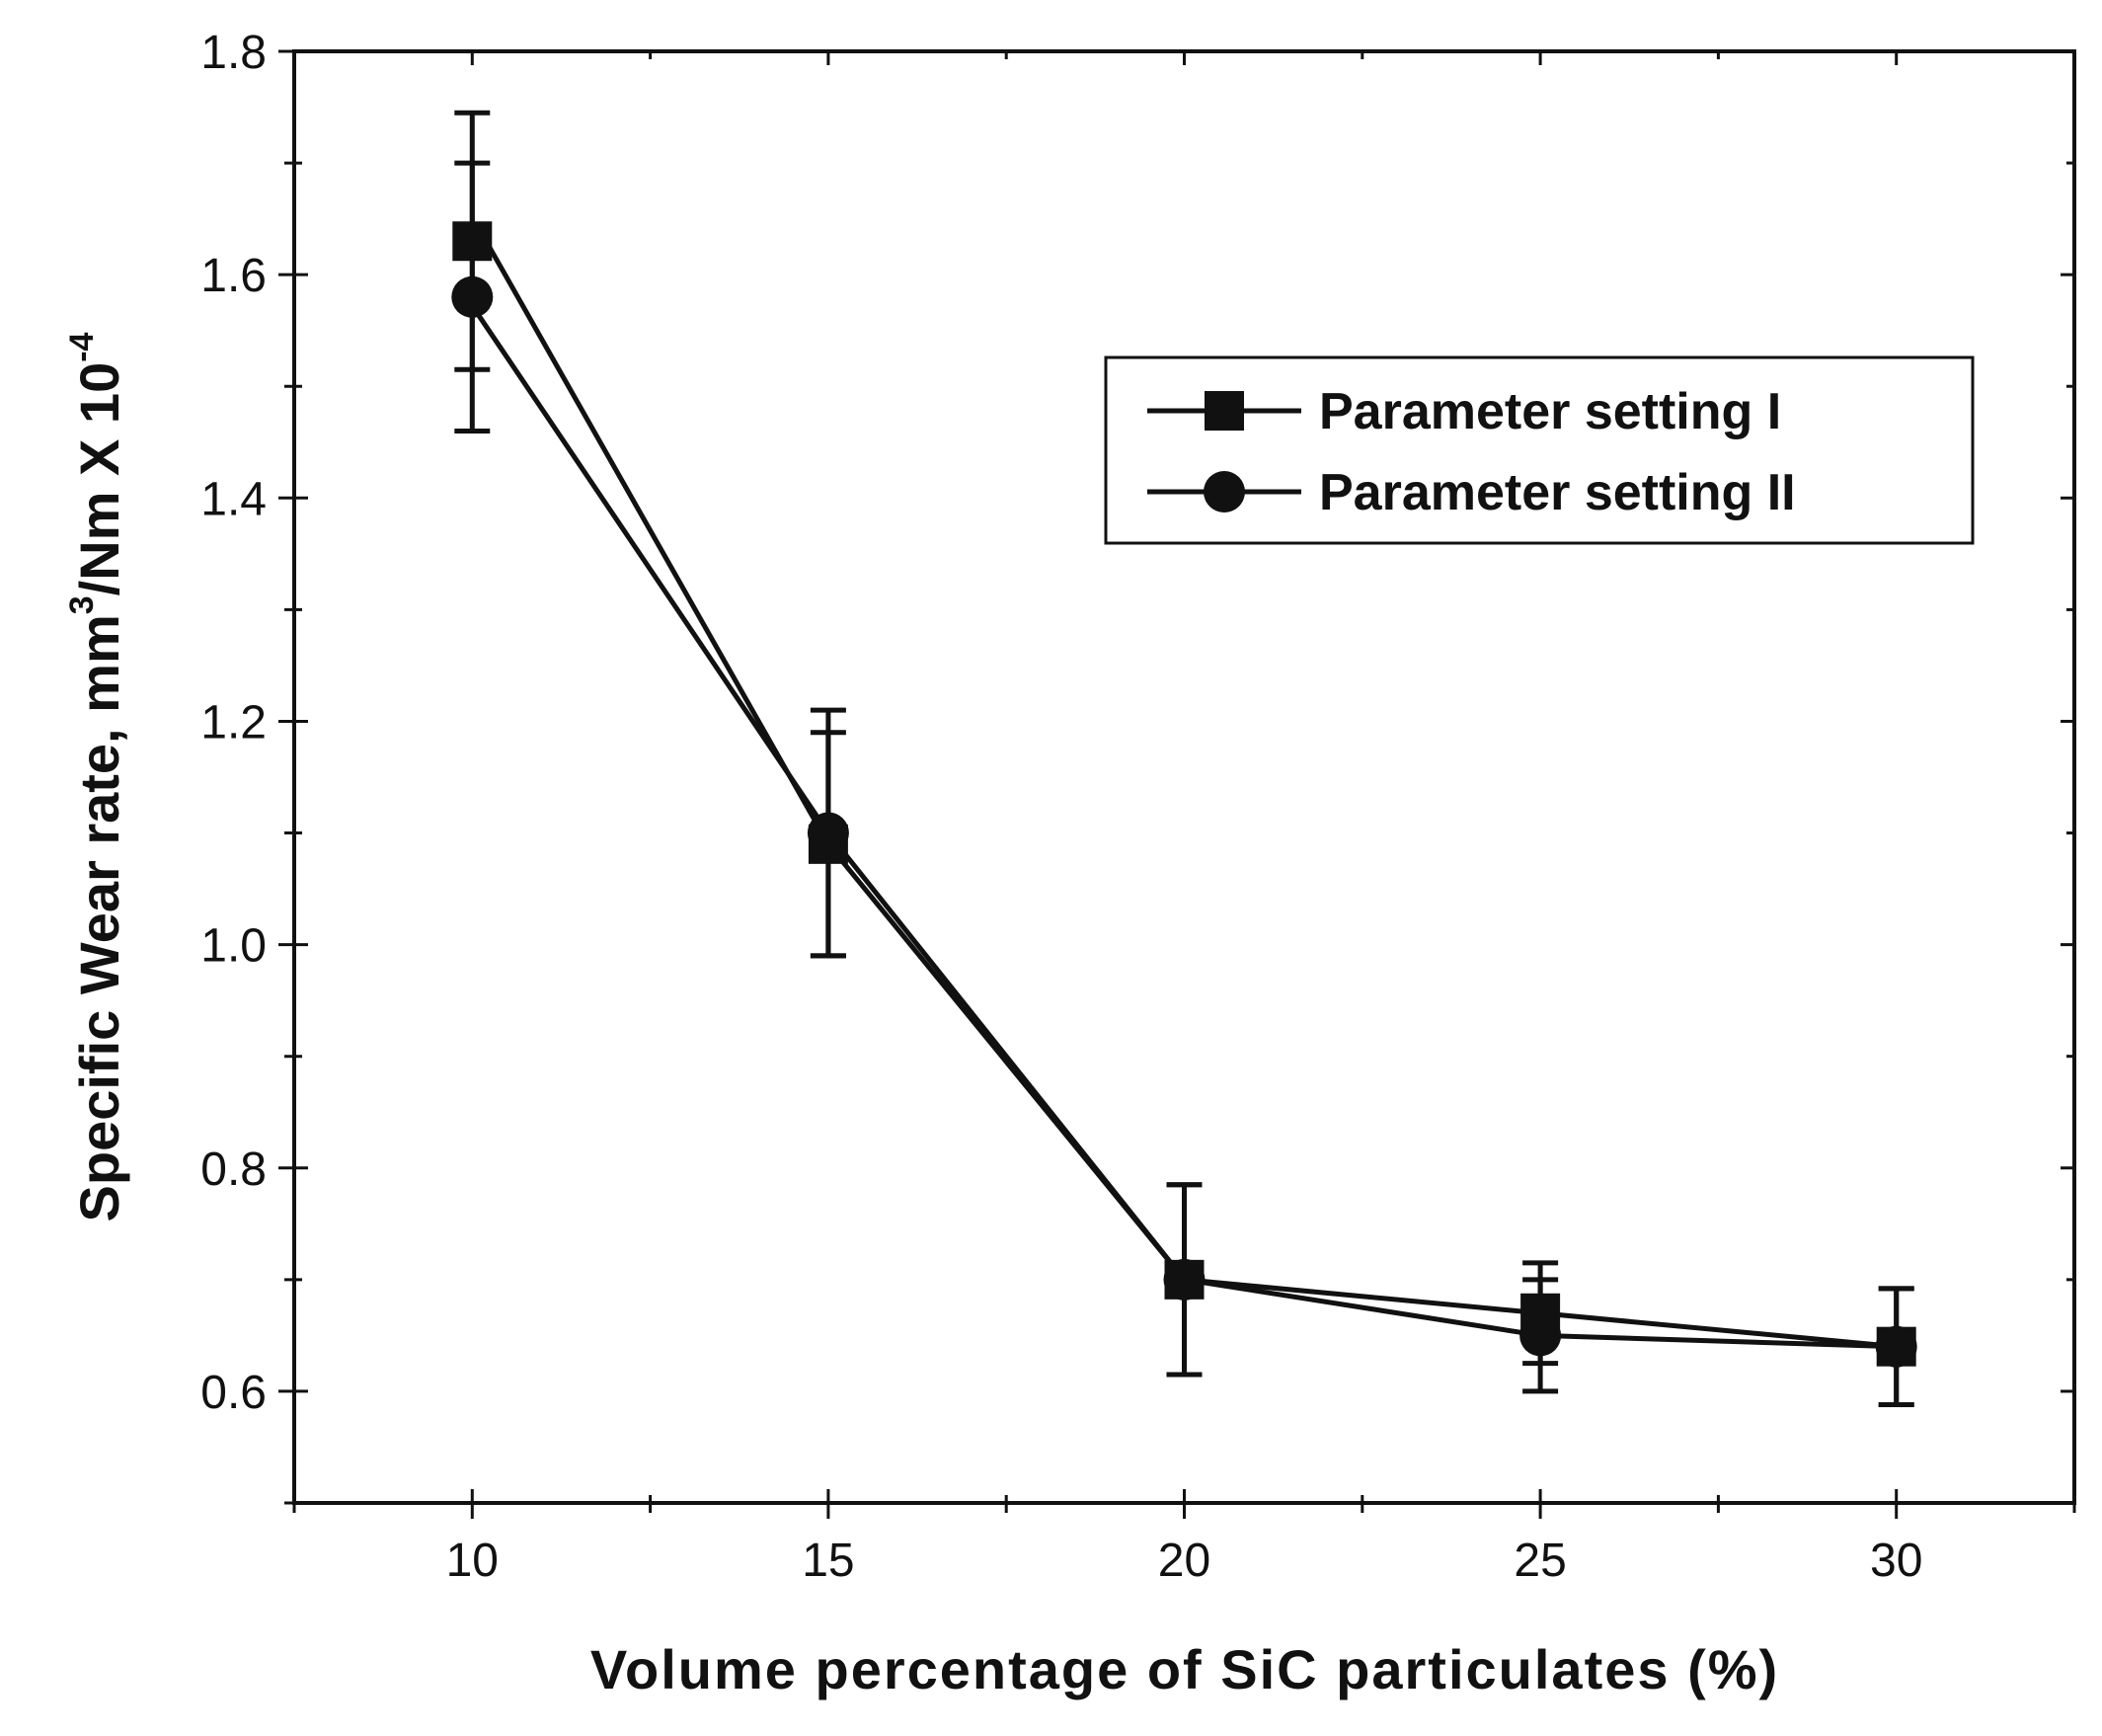  I want to click on y-tick-label: 1.8, so click(233, 53).